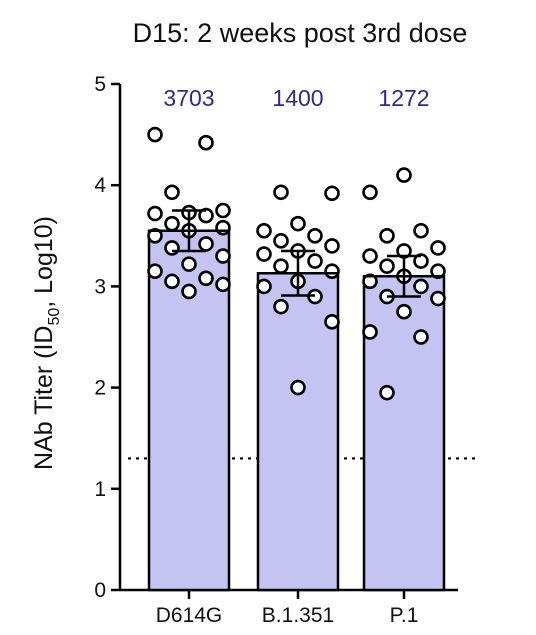 The height and width of the screenshot is (635, 536). What do you see at coordinates (188, 98) in the screenshot?
I see `gmt-label: 3703` at bounding box center [188, 98].